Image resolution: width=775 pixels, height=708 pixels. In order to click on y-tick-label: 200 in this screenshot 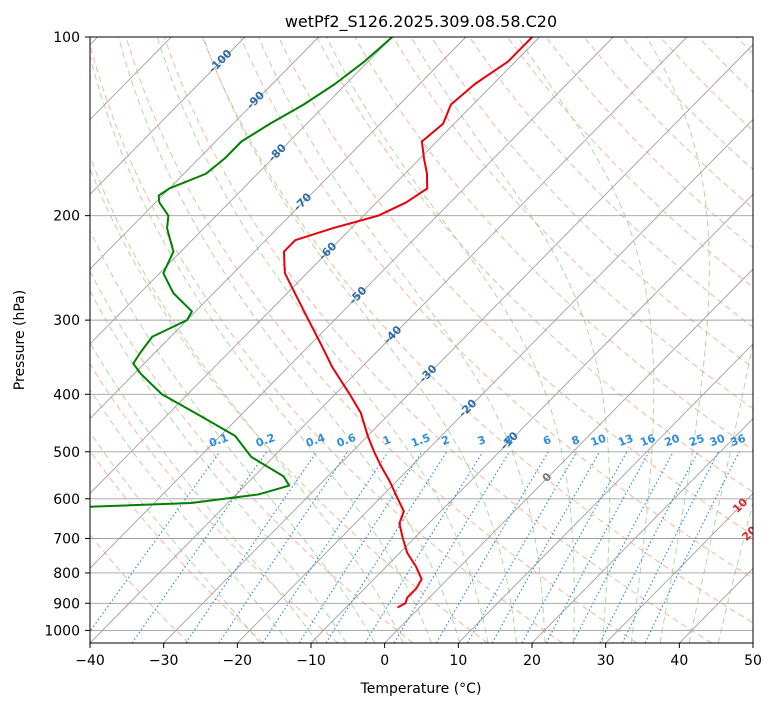, I will do `click(66, 217)`.